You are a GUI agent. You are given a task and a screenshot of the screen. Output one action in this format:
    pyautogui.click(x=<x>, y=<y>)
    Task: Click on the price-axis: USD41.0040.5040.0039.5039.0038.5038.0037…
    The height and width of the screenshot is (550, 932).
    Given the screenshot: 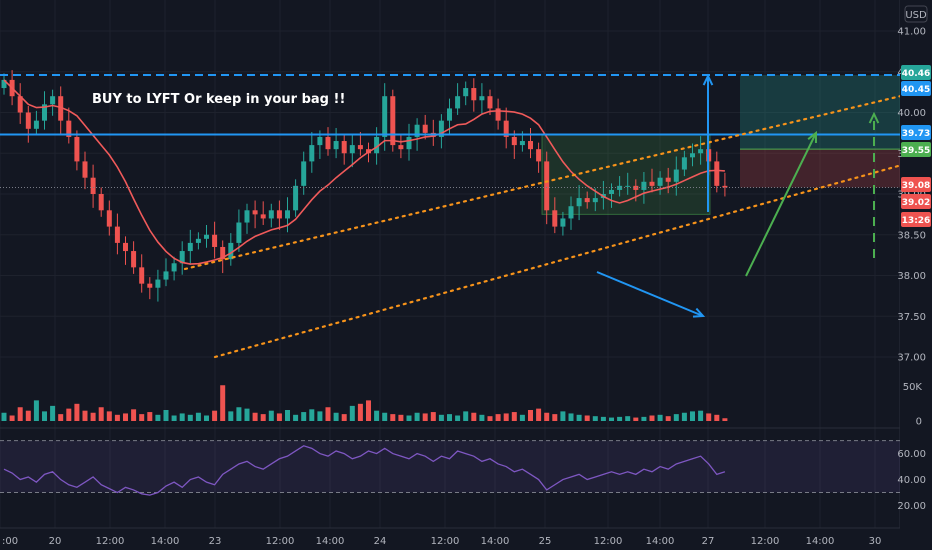 What is the action you would take?
    pyautogui.click(x=914, y=275)
    